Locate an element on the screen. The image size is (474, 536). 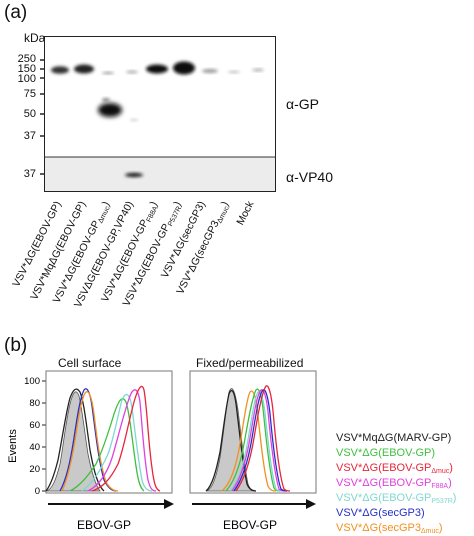
x-axis-label-left: EBOV-GP is located at coordinates (104, 525).